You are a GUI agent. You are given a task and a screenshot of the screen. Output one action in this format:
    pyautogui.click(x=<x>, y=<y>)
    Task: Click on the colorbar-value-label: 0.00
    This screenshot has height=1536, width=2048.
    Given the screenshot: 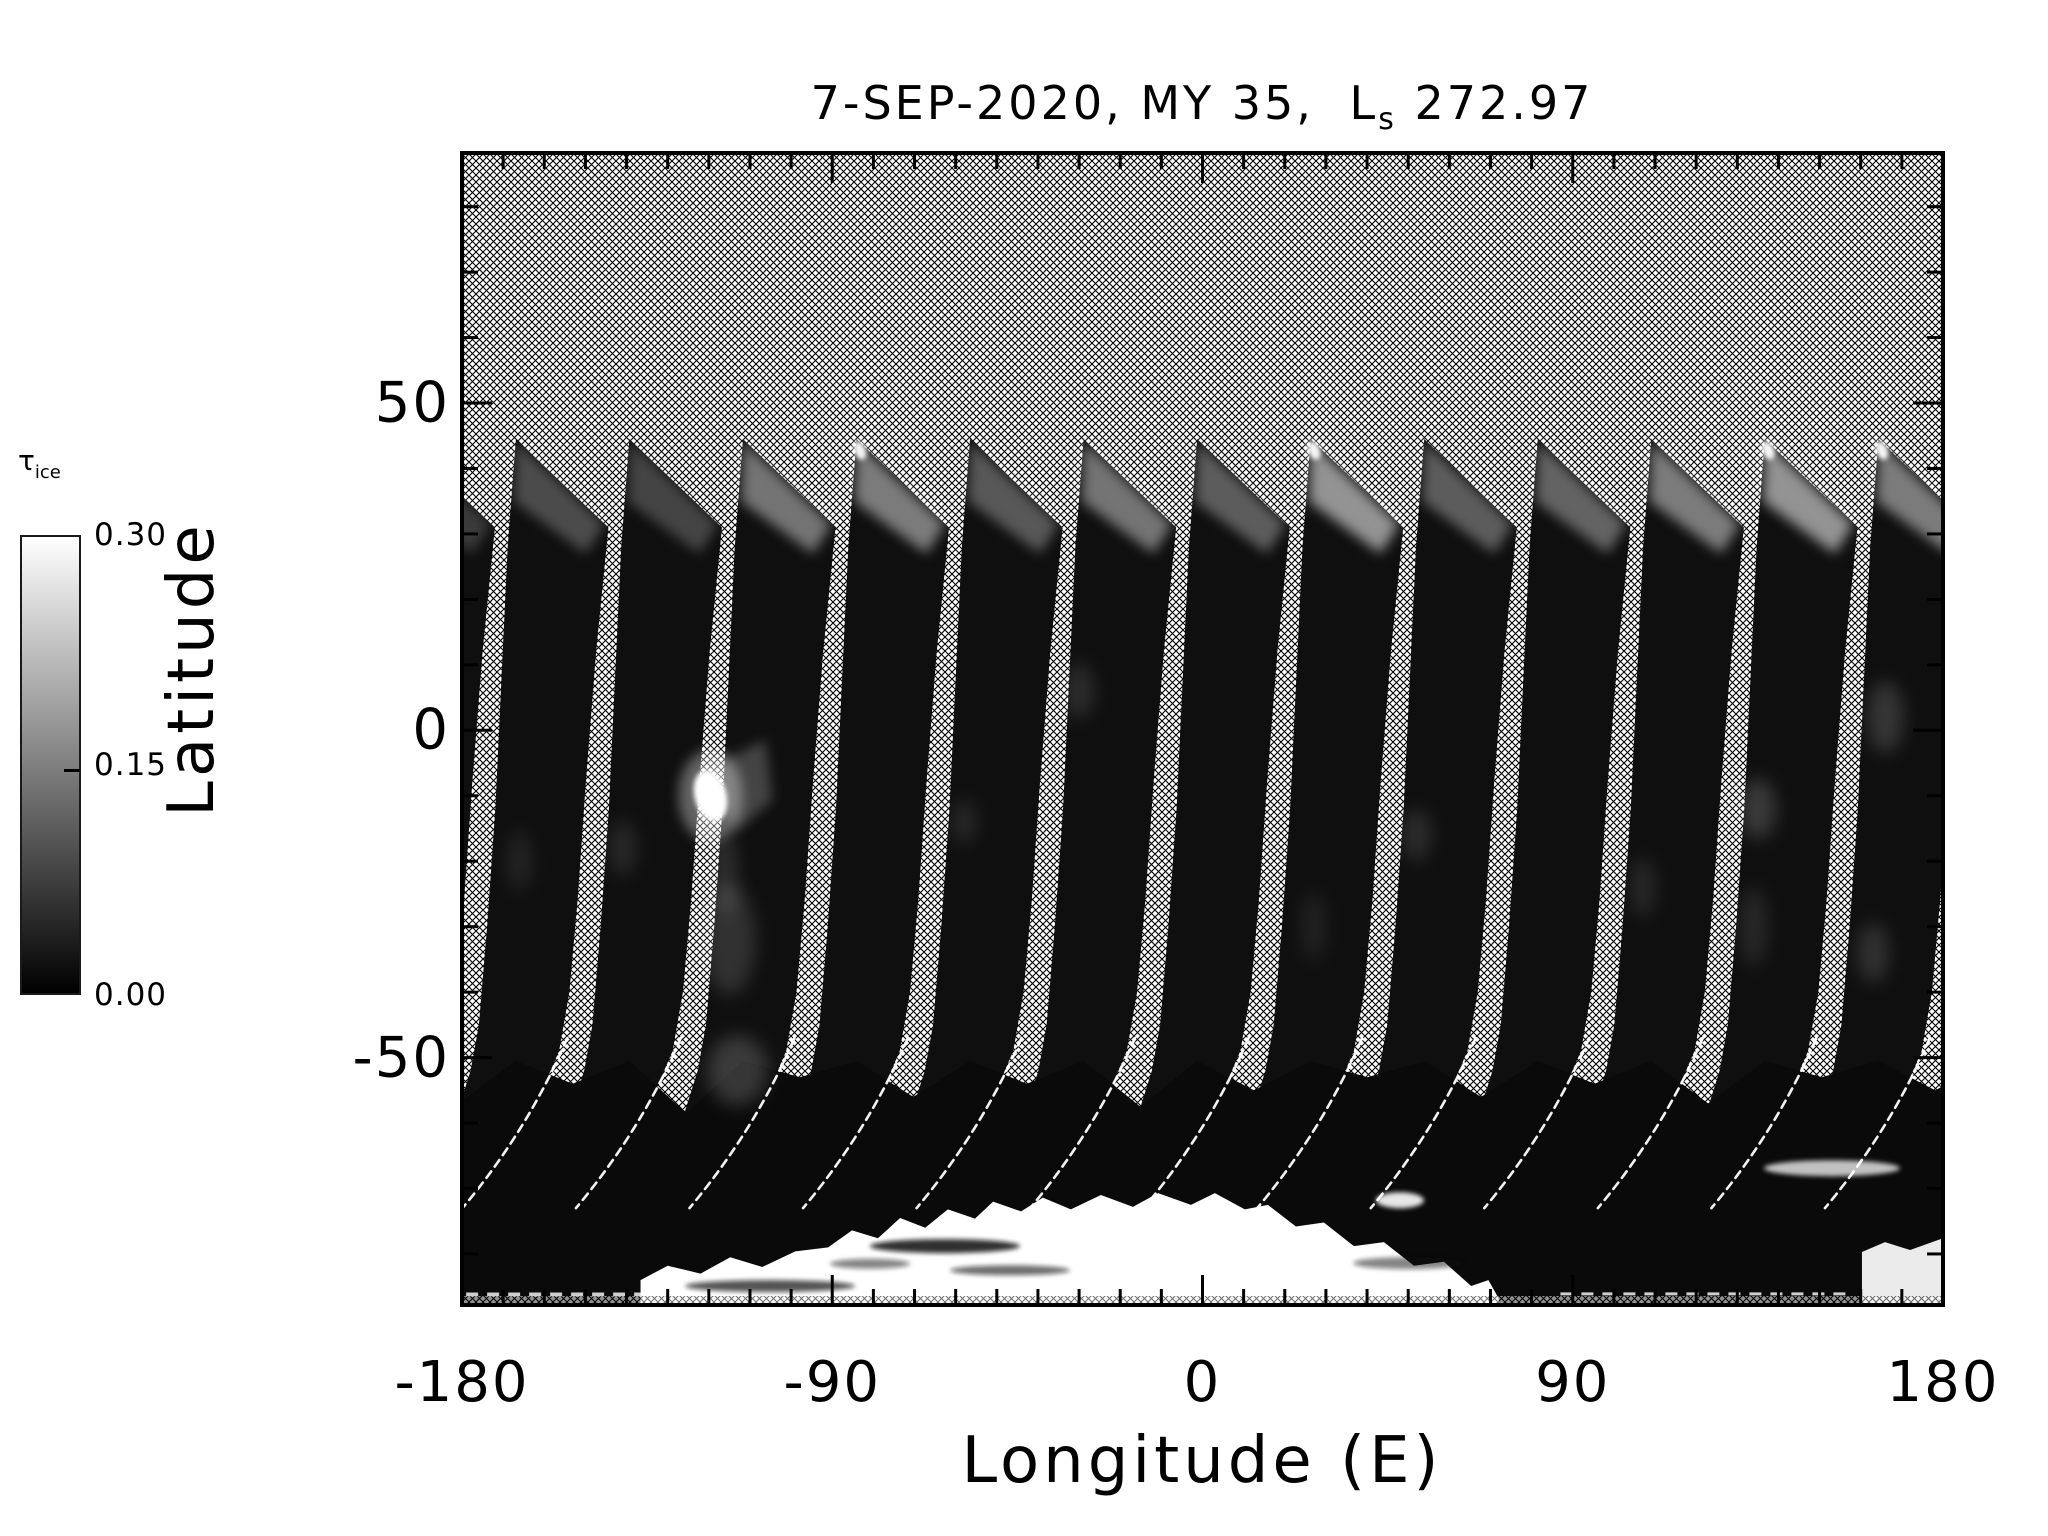 What is the action you would take?
    pyautogui.click(x=131, y=995)
    